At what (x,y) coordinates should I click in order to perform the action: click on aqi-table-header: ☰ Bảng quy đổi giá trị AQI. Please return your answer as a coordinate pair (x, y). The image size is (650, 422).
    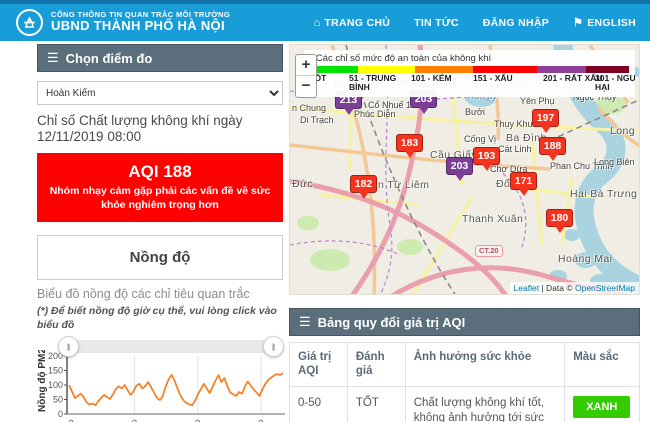
    Looking at the image, I should click on (464, 322).